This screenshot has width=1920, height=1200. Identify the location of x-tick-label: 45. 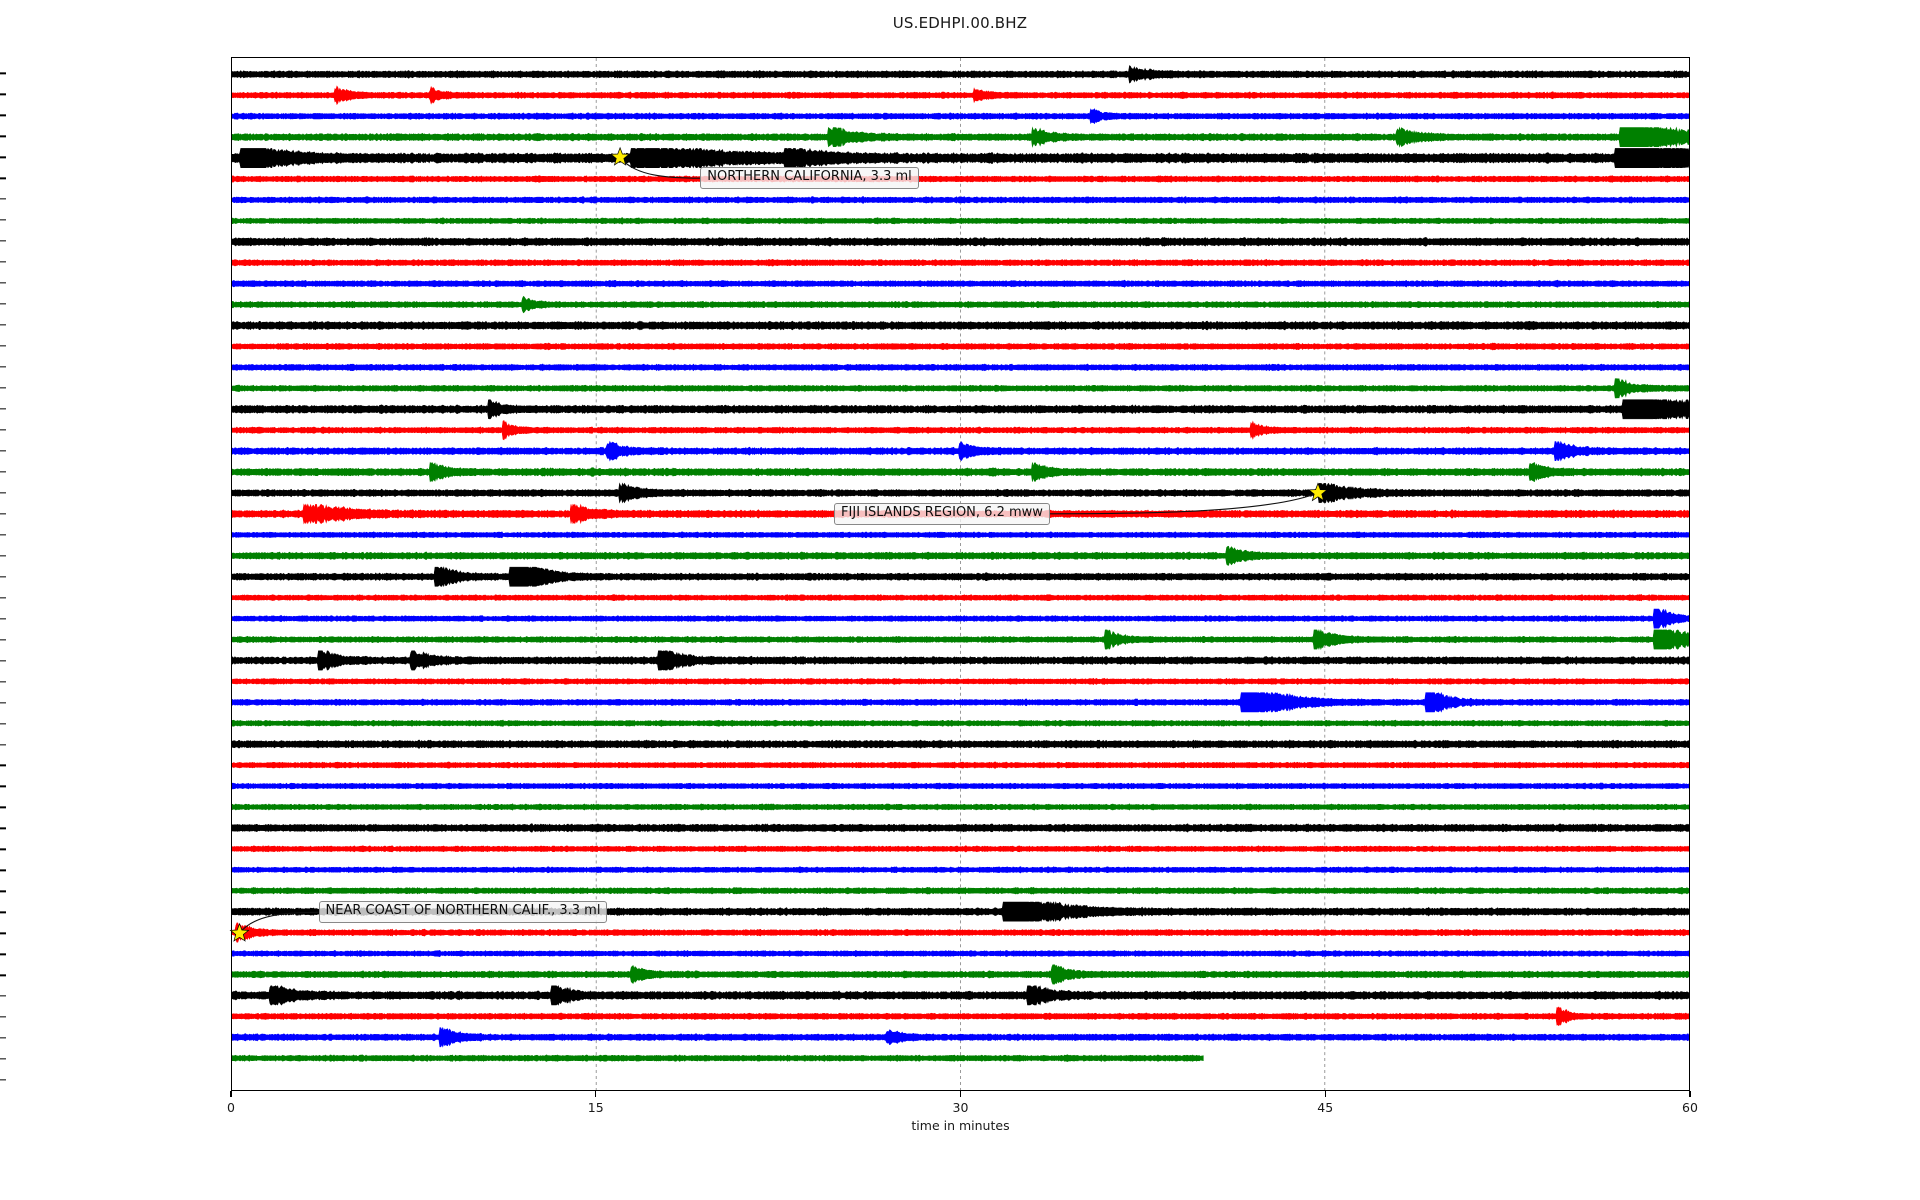
(1325, 1107).